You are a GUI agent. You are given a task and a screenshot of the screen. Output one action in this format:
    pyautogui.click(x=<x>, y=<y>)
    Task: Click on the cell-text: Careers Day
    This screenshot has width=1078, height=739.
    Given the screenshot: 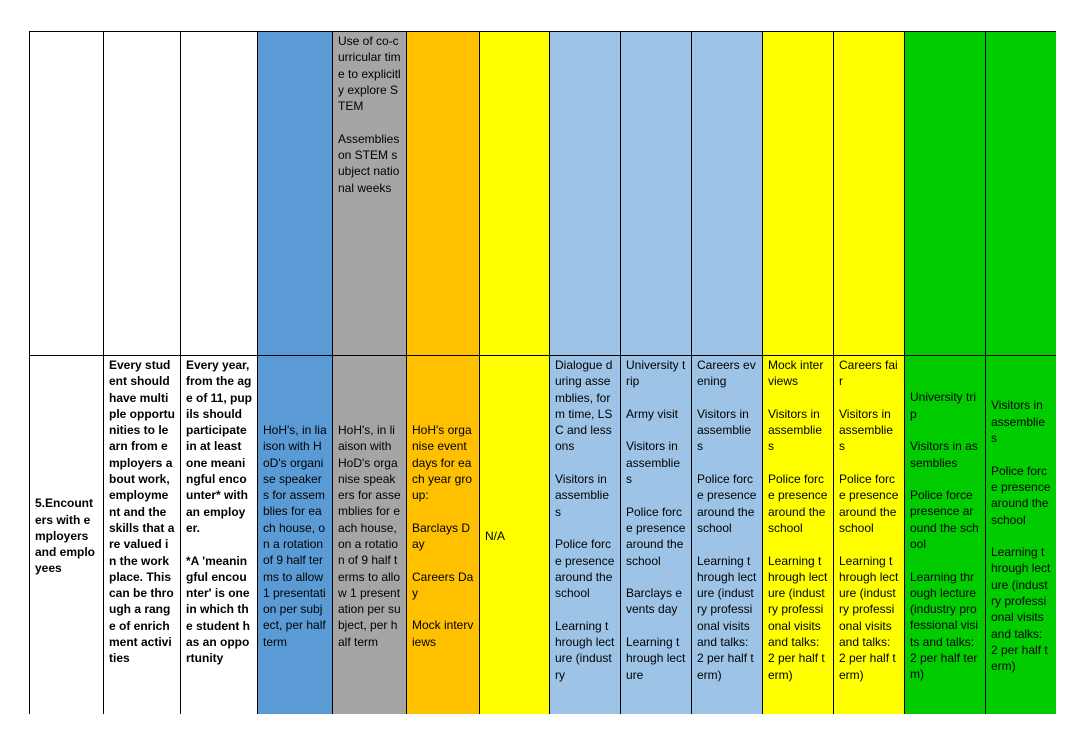 What is the action you would take?
    pyautogui.click(x=443, y=584)
    